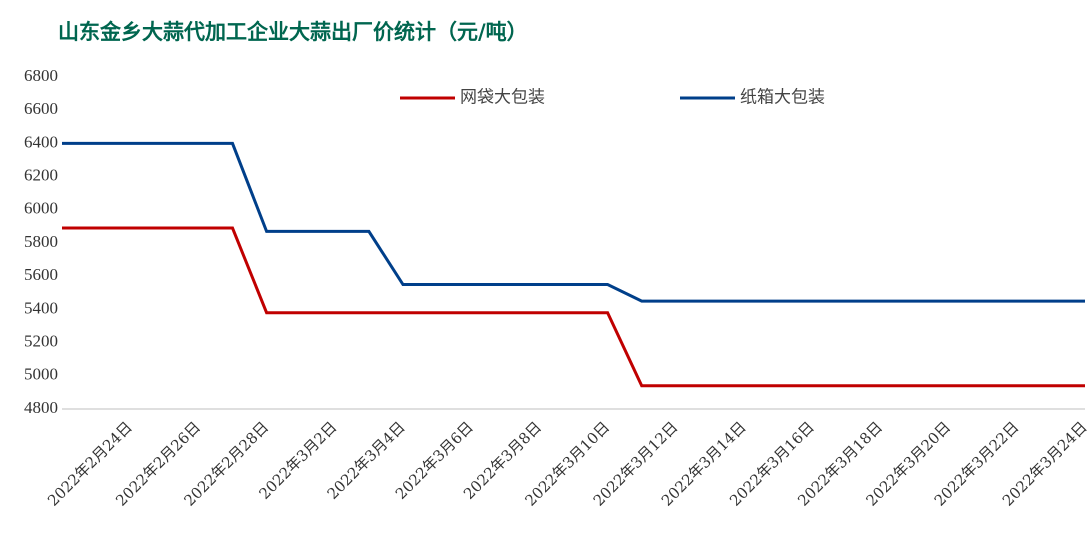 This screenshot has height=556, width=1090. I want to click on chart-title: 山东金乡大蒜代加工企业大蒜出厂价统计（元/吨）, so click(293, 32).